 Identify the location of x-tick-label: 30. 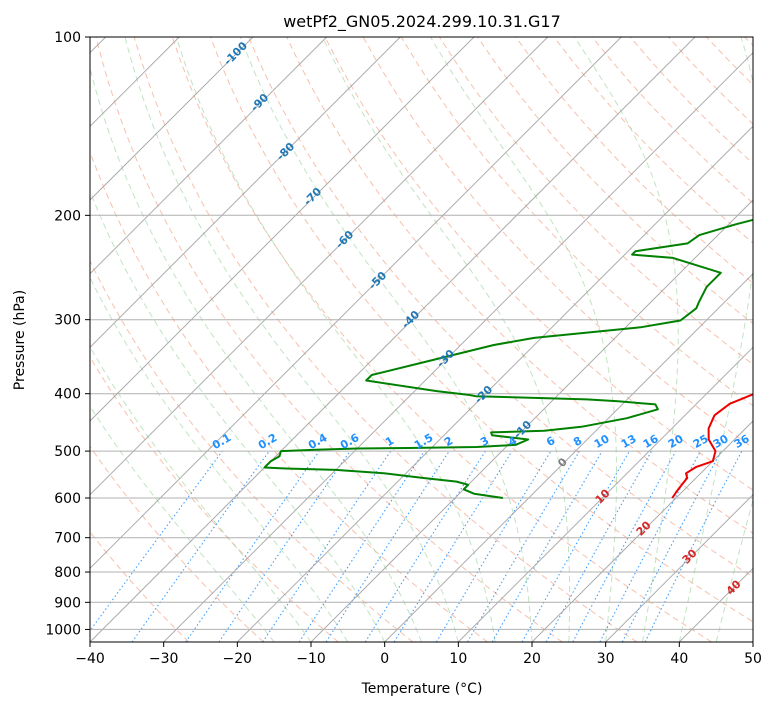
(606, 659).